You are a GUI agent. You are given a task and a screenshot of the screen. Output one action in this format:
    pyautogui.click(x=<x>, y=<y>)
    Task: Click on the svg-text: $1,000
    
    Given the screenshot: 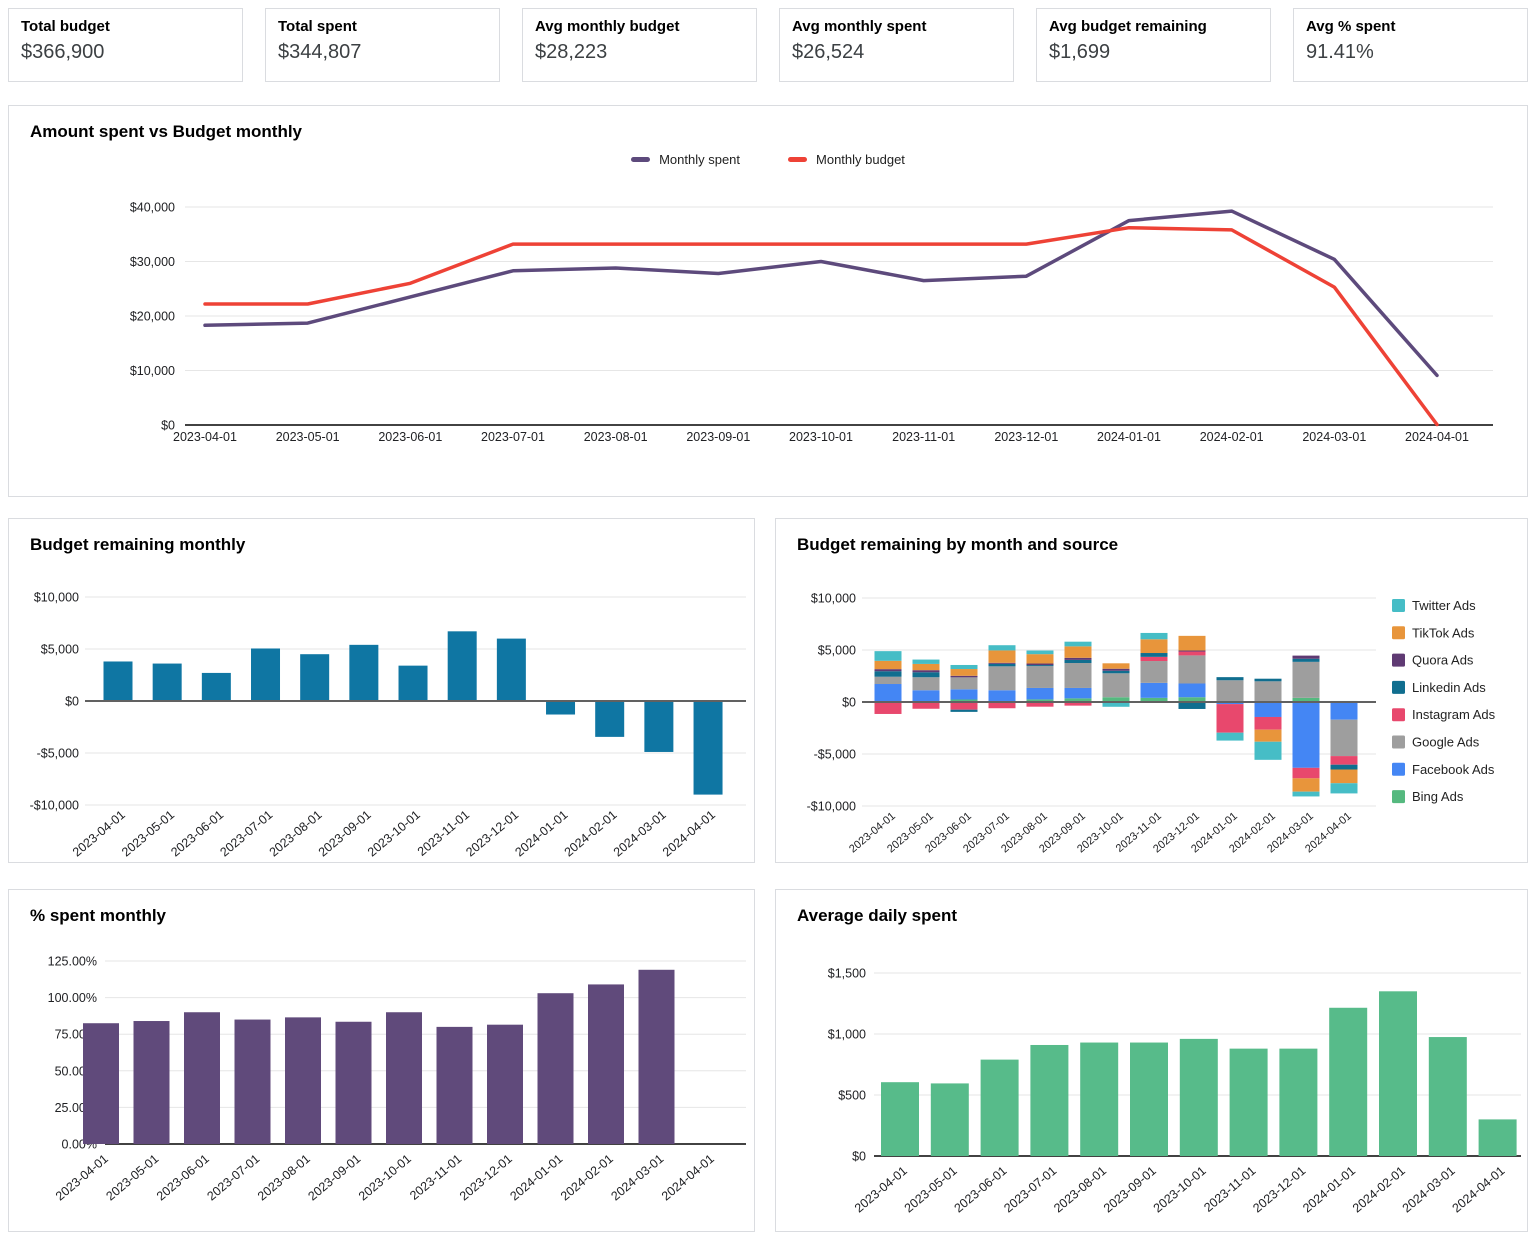 What is the action you would take?
    pyautogui.click(x=847, y=1035)
    